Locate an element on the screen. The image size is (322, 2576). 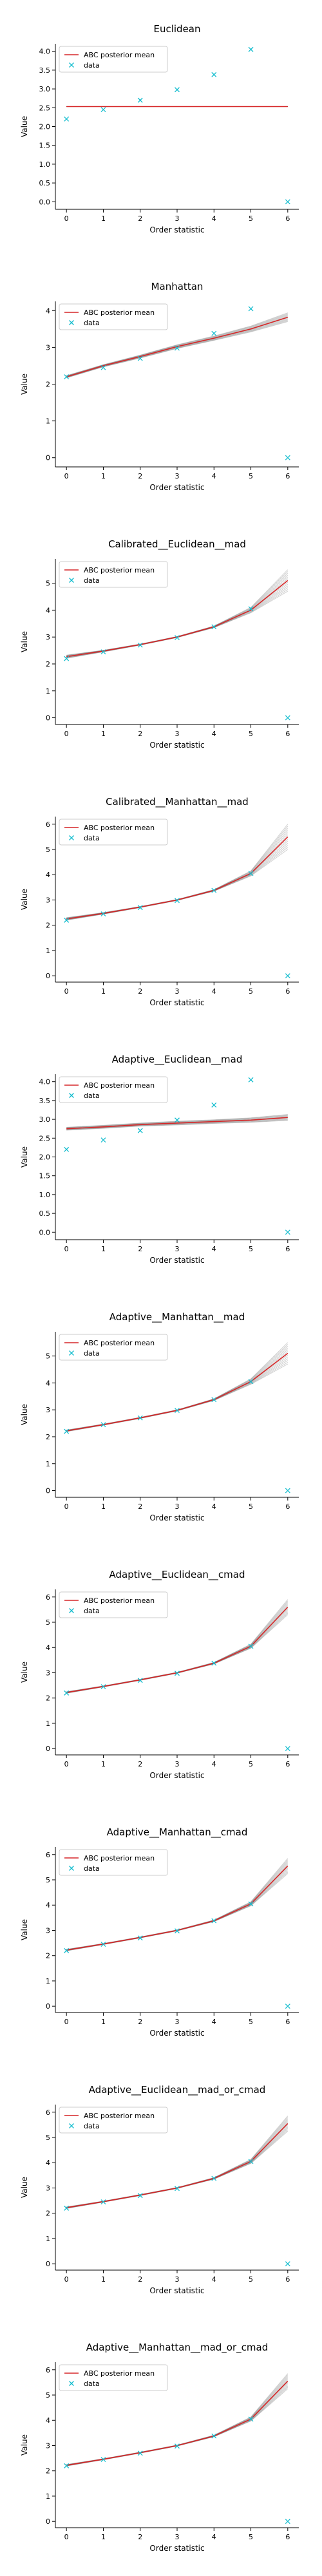
x-tick-label: 6 is located at coordinates (287, 476).